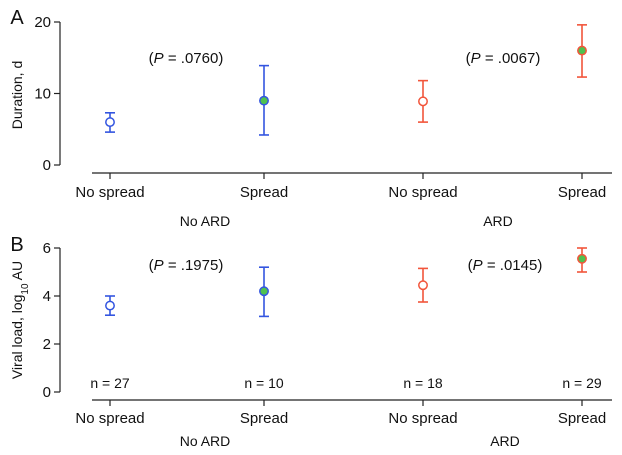 This screenshot has height=455, width=622. What do you see at coordinates (505, 265) in the screenshot?
I see `p-value-annotation: (P = .0145)` at bounding box center [505, 265].